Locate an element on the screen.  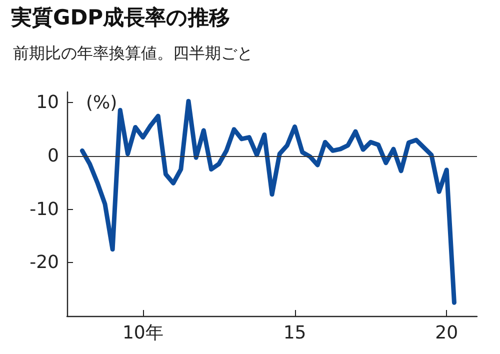
x-tick-label: 10年 is located at coordinates (143, 333).